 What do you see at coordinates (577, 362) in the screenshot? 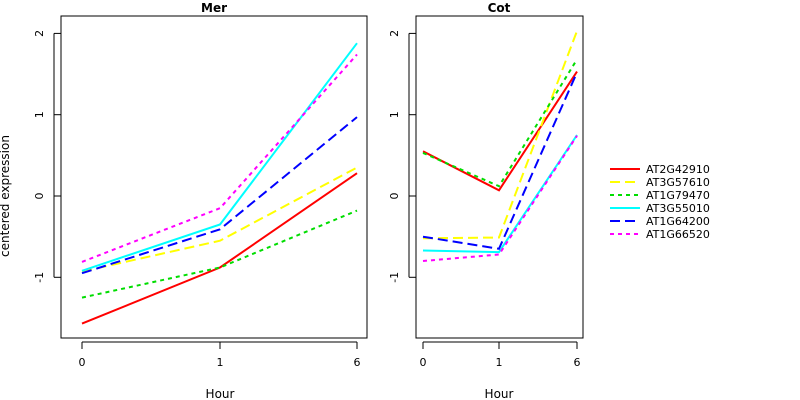
I see `panel-cot-x-tick-label: 6` at bounding box center [577, 362].